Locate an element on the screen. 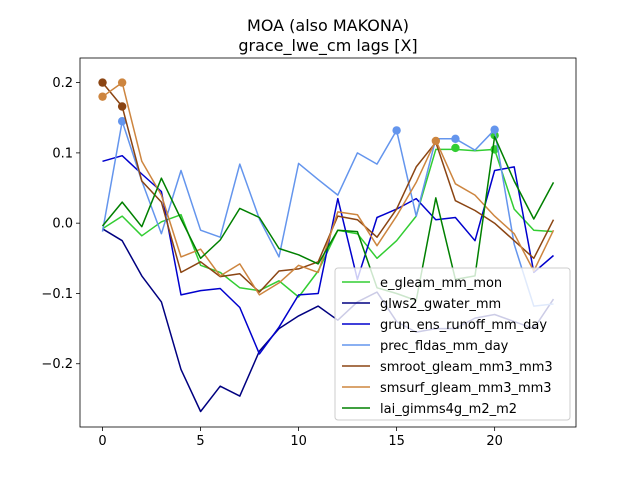  series-marker-e_gleam_mm_mon is located at coordinates (455, 148).